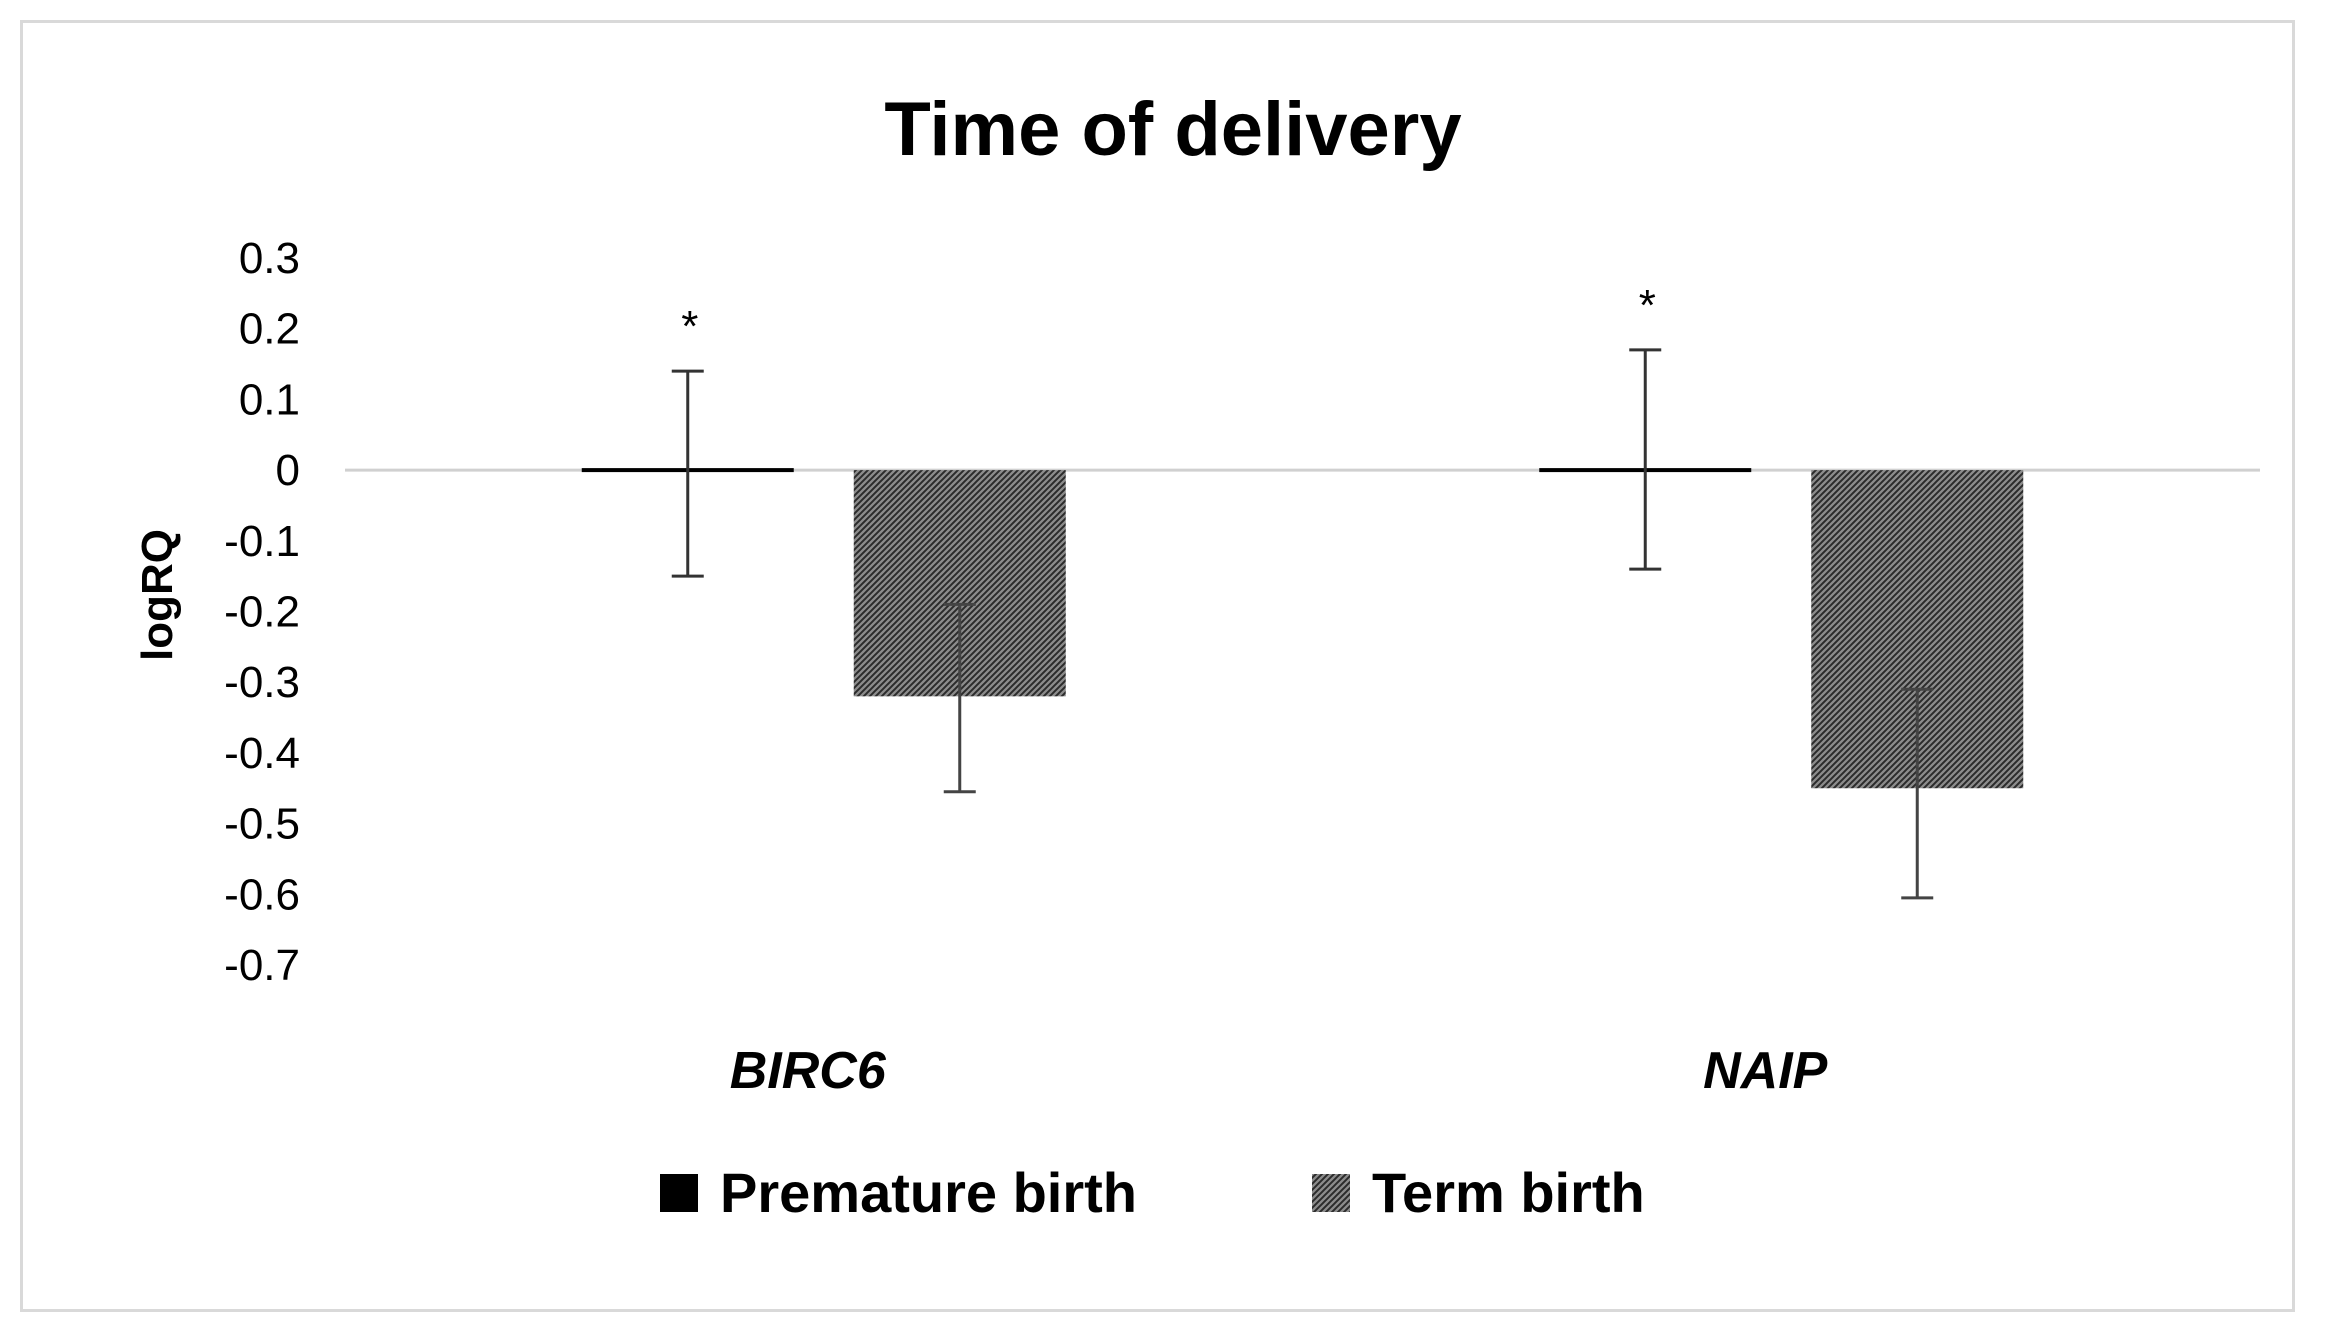 The image size is (2349, 1340). Describe the element at coordinates (808, 1071) in the screenshot. I see `category-label: BIRC6` at that location.